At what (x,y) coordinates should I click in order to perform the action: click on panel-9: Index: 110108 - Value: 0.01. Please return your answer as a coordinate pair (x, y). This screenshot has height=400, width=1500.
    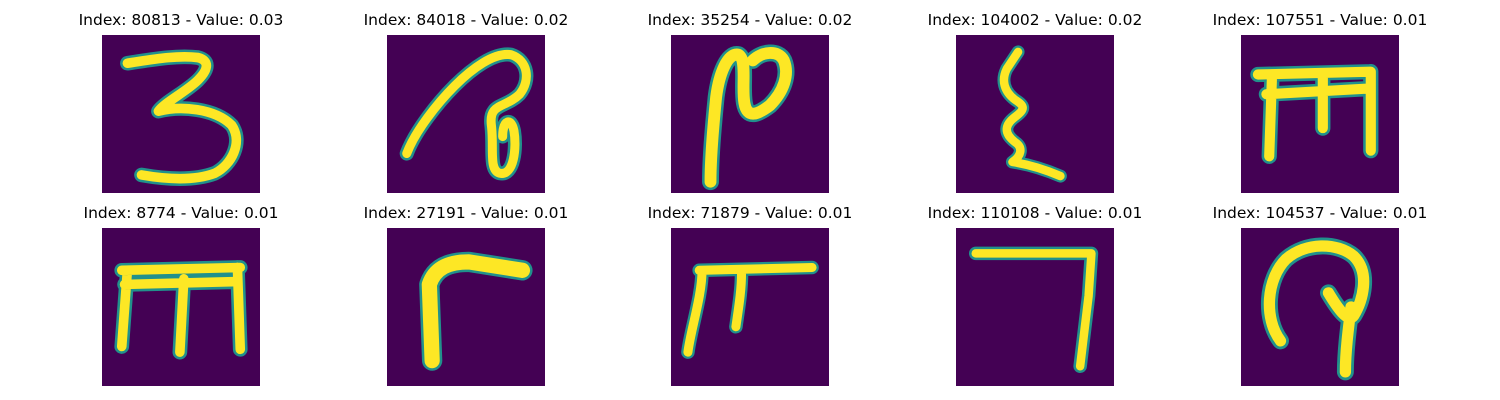
    Looking at the image, I should click on (1035, 295).